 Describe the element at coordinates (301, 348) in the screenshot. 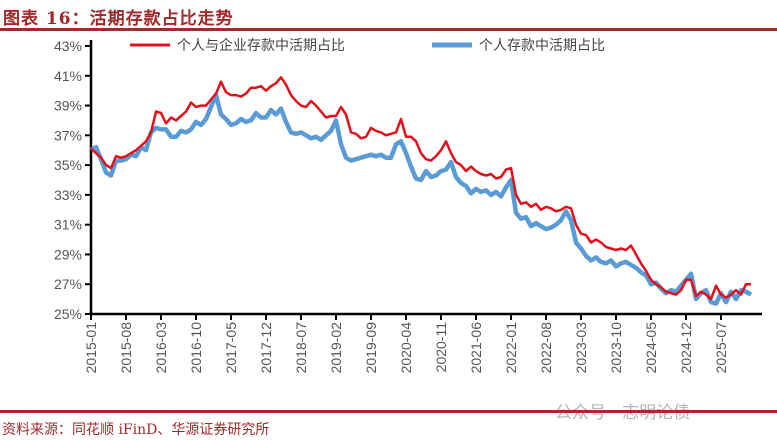

I see `x-tick-label: 2018-07` at that location.